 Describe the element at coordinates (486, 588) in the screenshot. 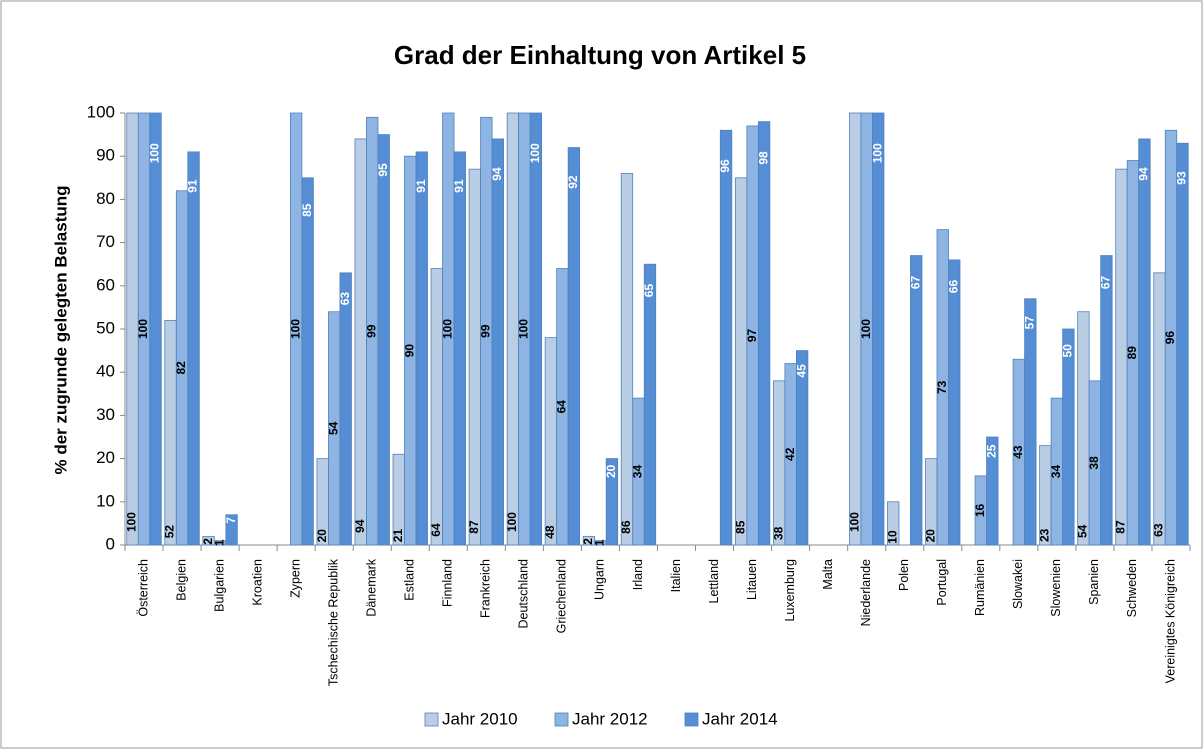

I see `x-tick-label: Frankreich` at that location.